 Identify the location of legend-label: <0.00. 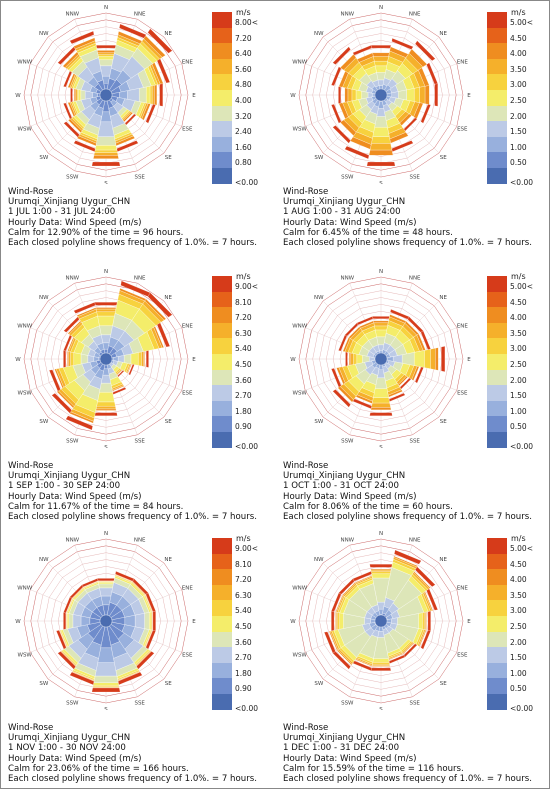
(246, 708).